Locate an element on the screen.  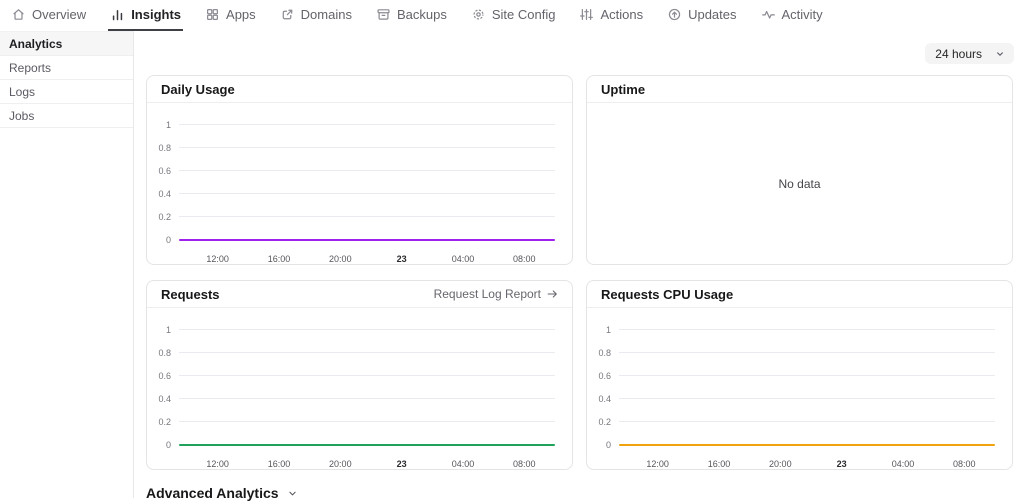
tab-label: Activity is located at coordinates (802, 14).